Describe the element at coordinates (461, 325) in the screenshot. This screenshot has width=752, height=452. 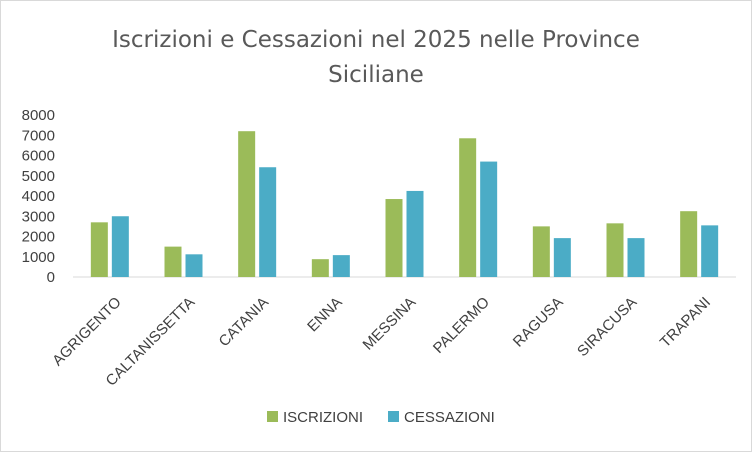
I see `x-category-label: PALERMO` at that location.